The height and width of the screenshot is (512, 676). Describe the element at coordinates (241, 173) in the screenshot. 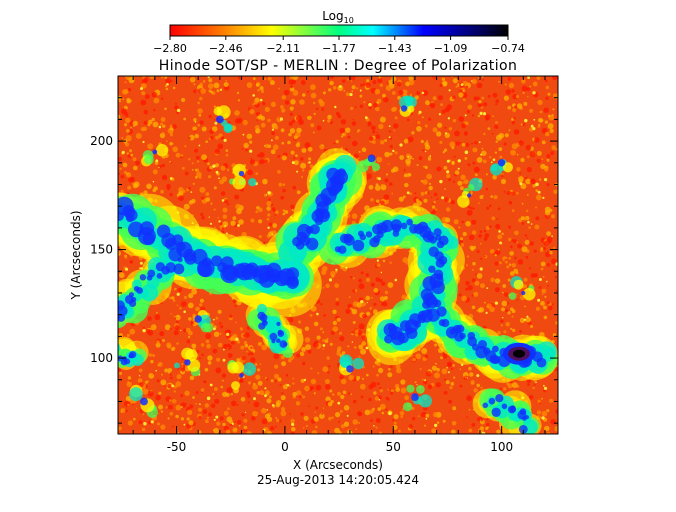

I see `field-fragment-core` at that location.